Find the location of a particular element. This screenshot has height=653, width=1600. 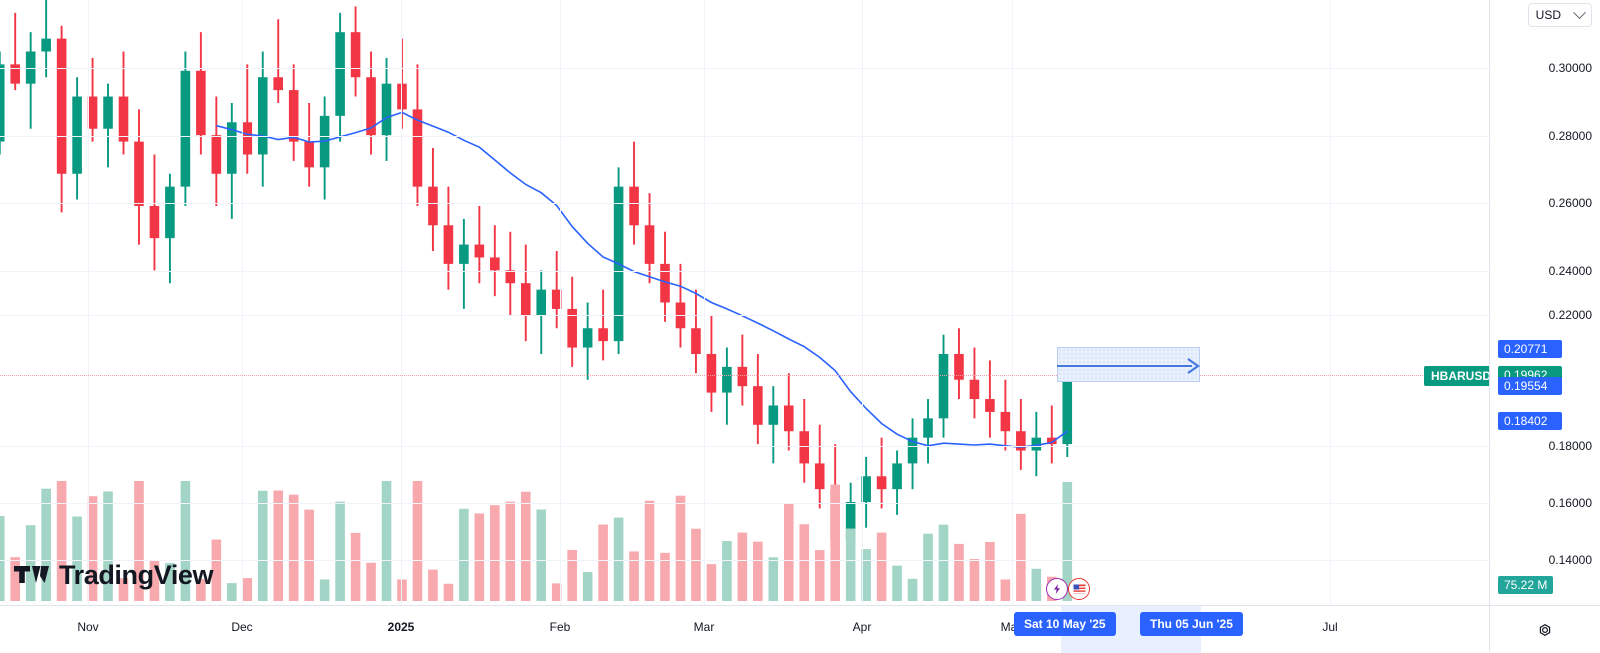

measure-selection-box is located at coordinates (1128, 364).